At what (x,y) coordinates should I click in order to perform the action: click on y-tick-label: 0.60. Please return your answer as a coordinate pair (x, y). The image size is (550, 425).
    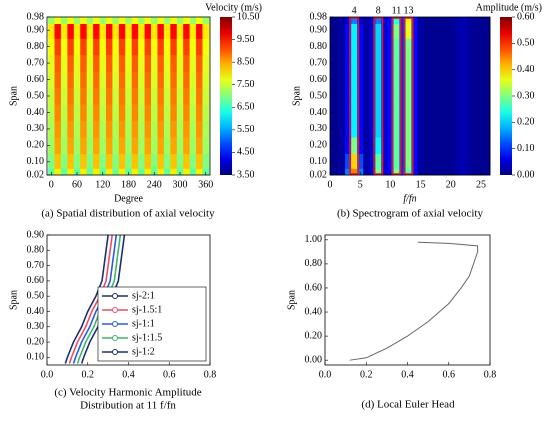
    Looking at the image, I should click on (319, 79).